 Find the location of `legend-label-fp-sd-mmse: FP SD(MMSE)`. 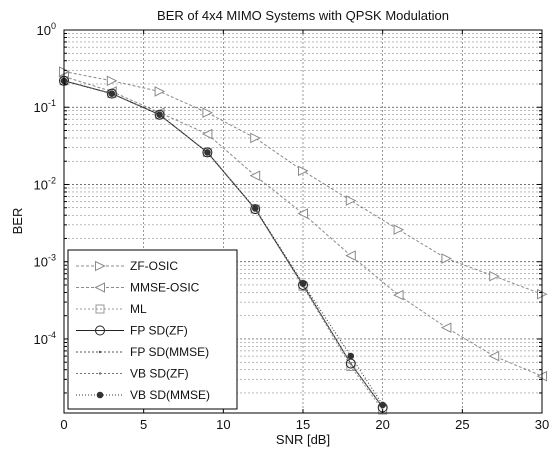

legend-label-fp-sd-mmse: FP SD(MMSE) is located at coordinates (169, 352).